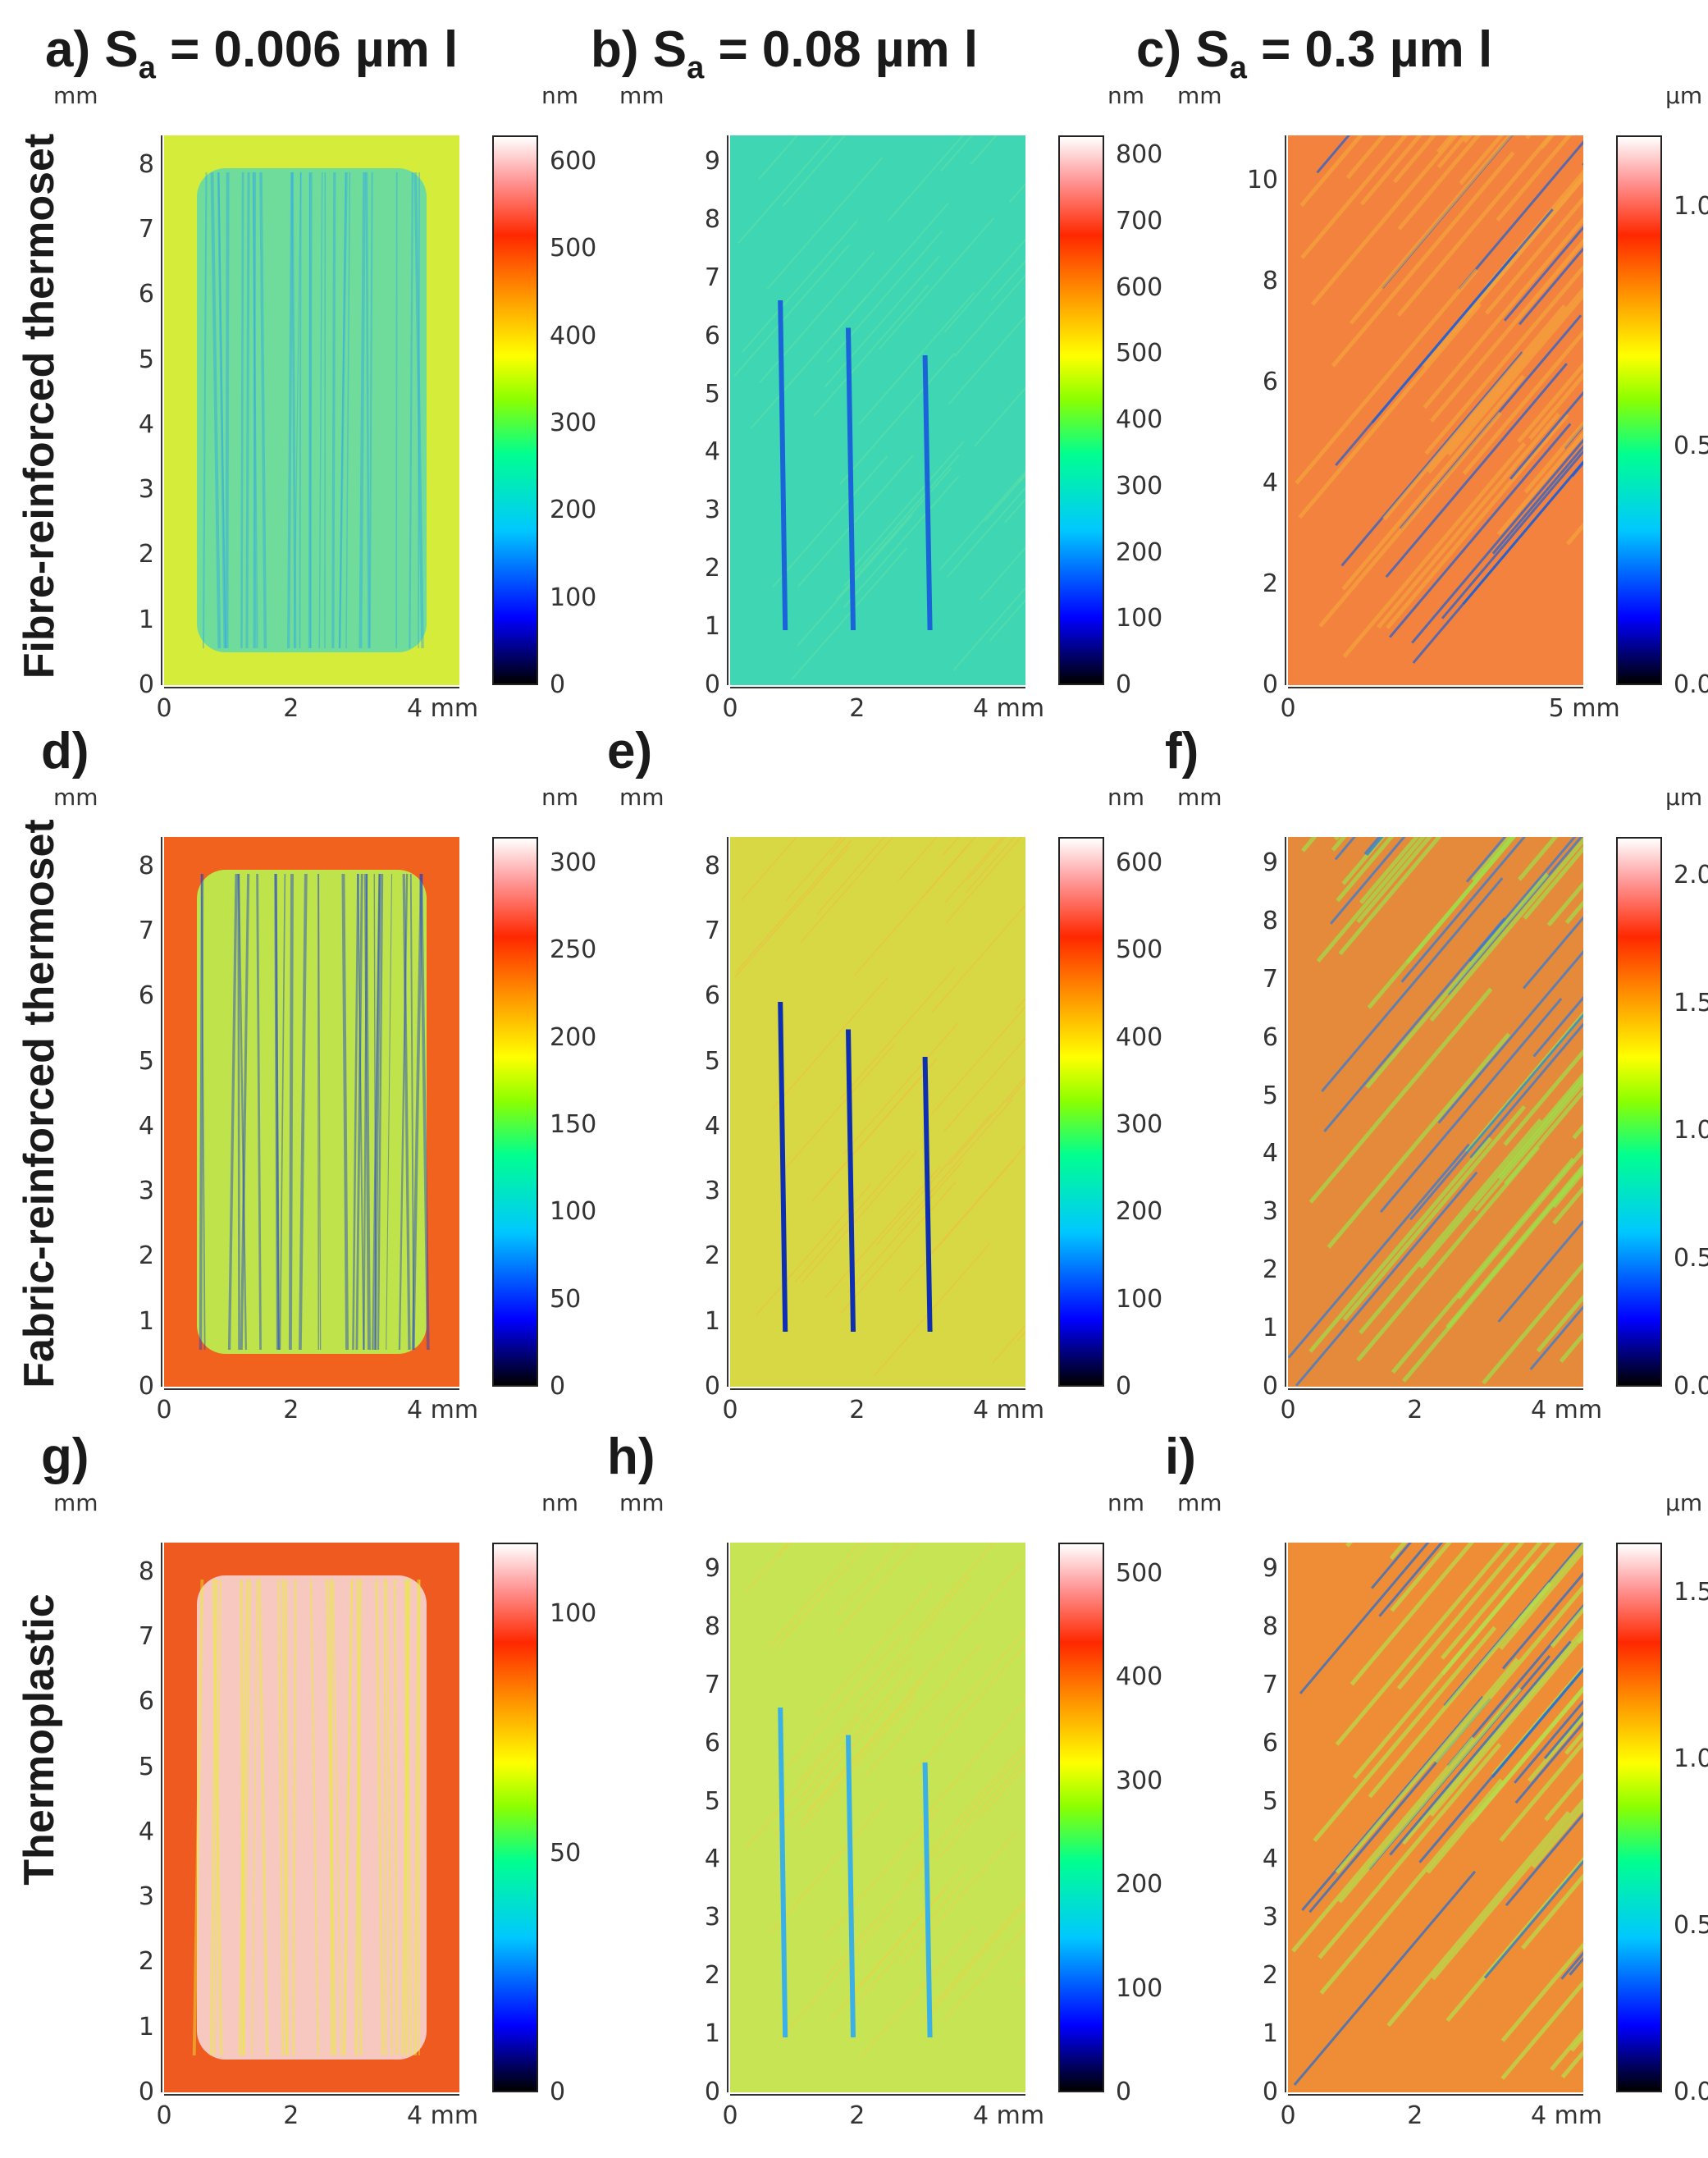 Image resolution: width=1708 pixels, height=2158 pixels. What do you see at coordinates (631, 1457) in the screenshot?
I see `panel-label-h: h)` at bounding box center [631, 1457].